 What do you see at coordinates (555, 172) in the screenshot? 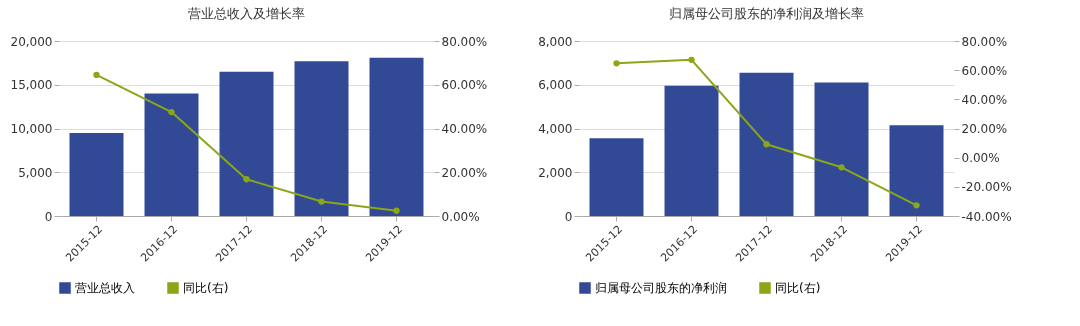
I see `y-tick-label: 2,000` at bounding box center [555, 172].